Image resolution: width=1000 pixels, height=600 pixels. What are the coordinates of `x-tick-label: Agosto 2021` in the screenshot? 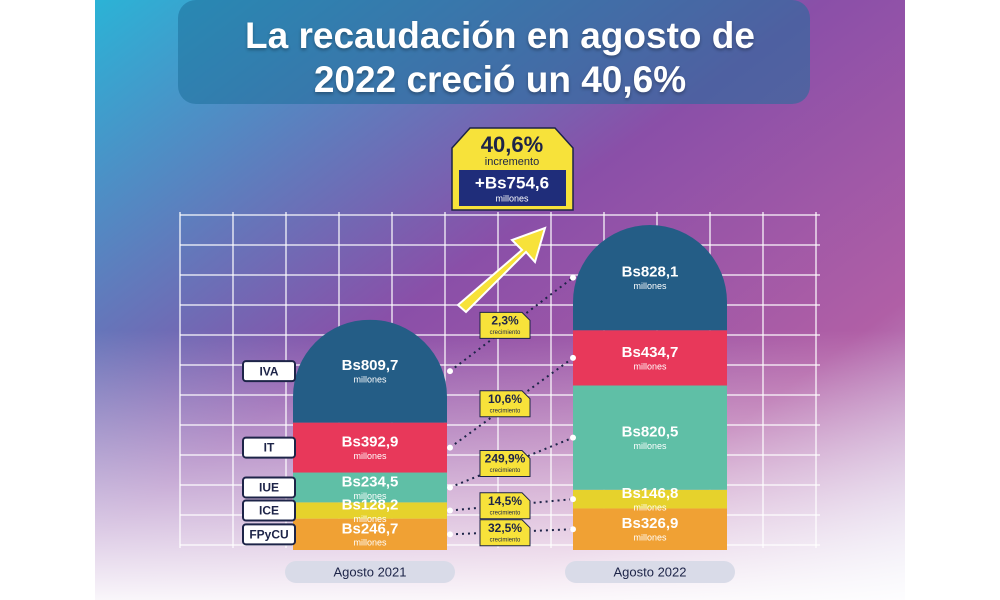 It's located at (369, 571).